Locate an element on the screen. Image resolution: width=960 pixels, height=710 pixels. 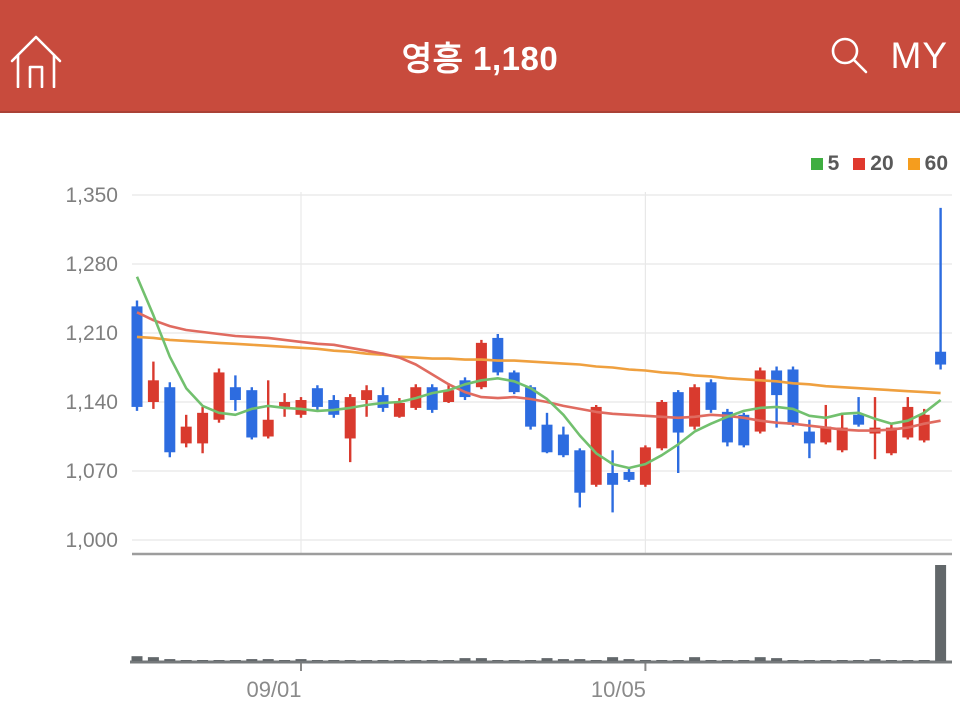
legend-item-ma20: 20 is located at coordinates (873, 164).